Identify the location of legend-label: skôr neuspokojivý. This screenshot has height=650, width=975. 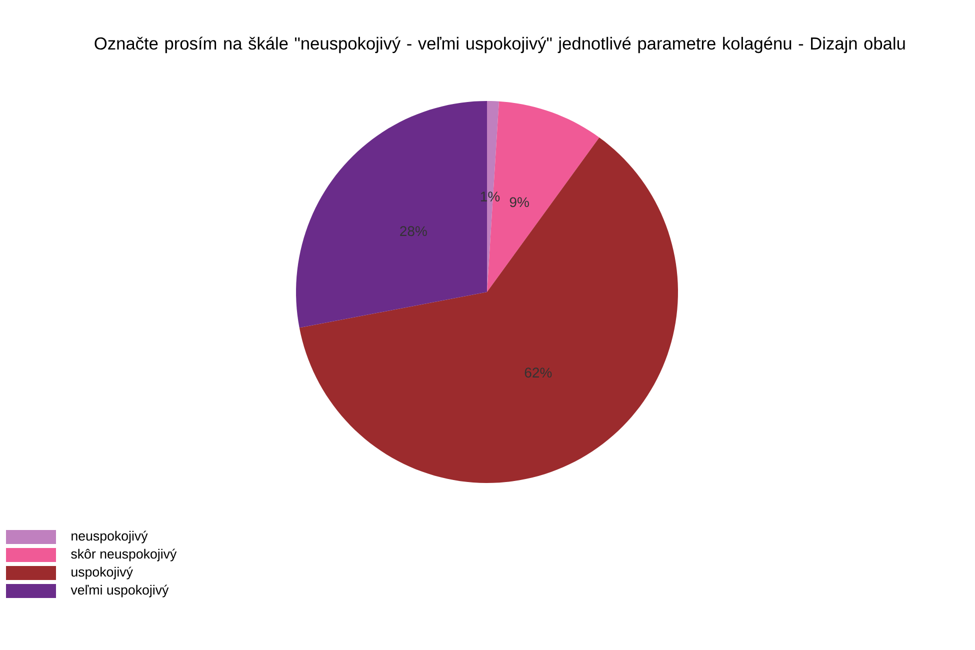
(124, 555).